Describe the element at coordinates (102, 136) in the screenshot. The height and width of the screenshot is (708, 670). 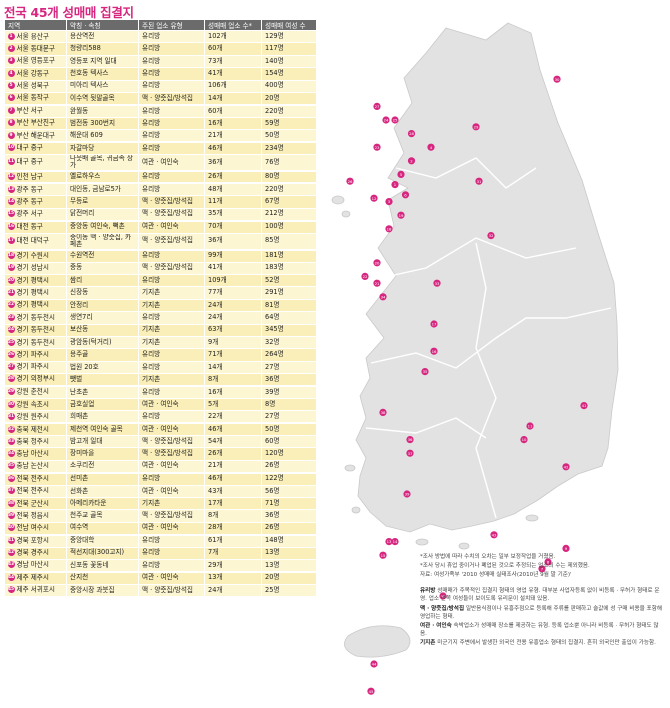
I see `cell-nickname: 해운대 609` at that location.